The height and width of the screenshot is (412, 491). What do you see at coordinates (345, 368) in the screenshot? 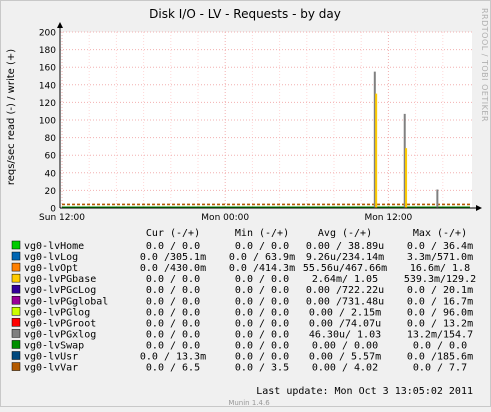
I see `legend-value: 0.00 / 4.02` at bounding box center [345, 368].